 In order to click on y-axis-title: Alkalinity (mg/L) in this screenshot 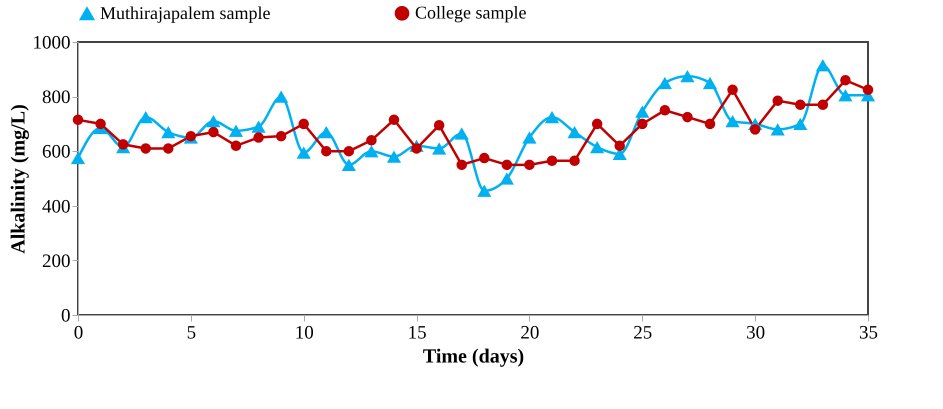, I will do `click(19, 179)`.